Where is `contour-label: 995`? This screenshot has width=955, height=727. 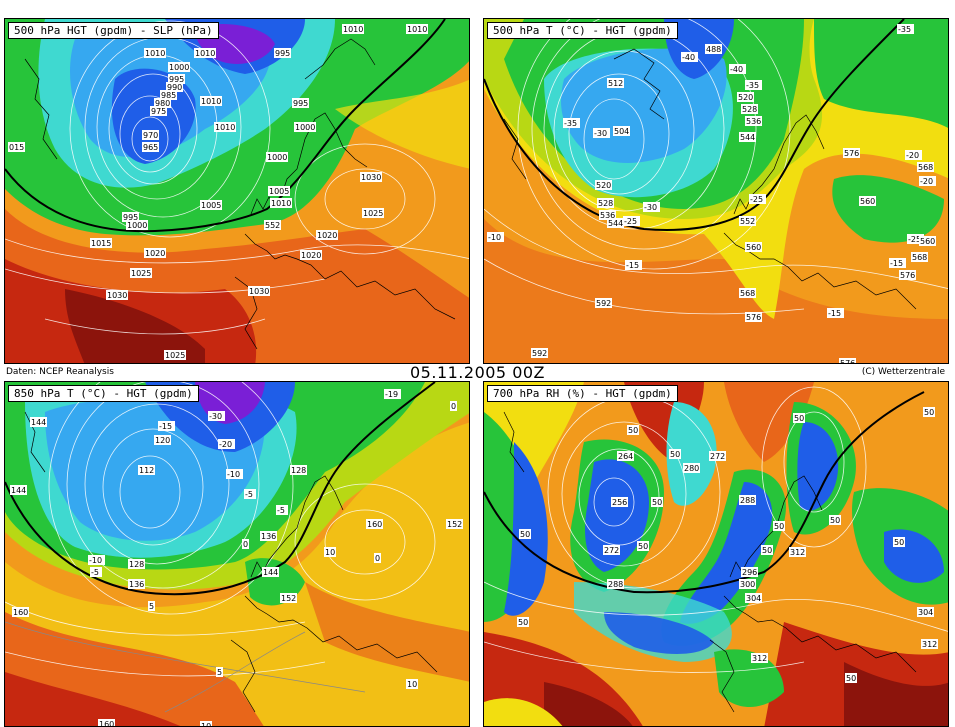
contour-label: 995 is located at coordinates (130, 217).